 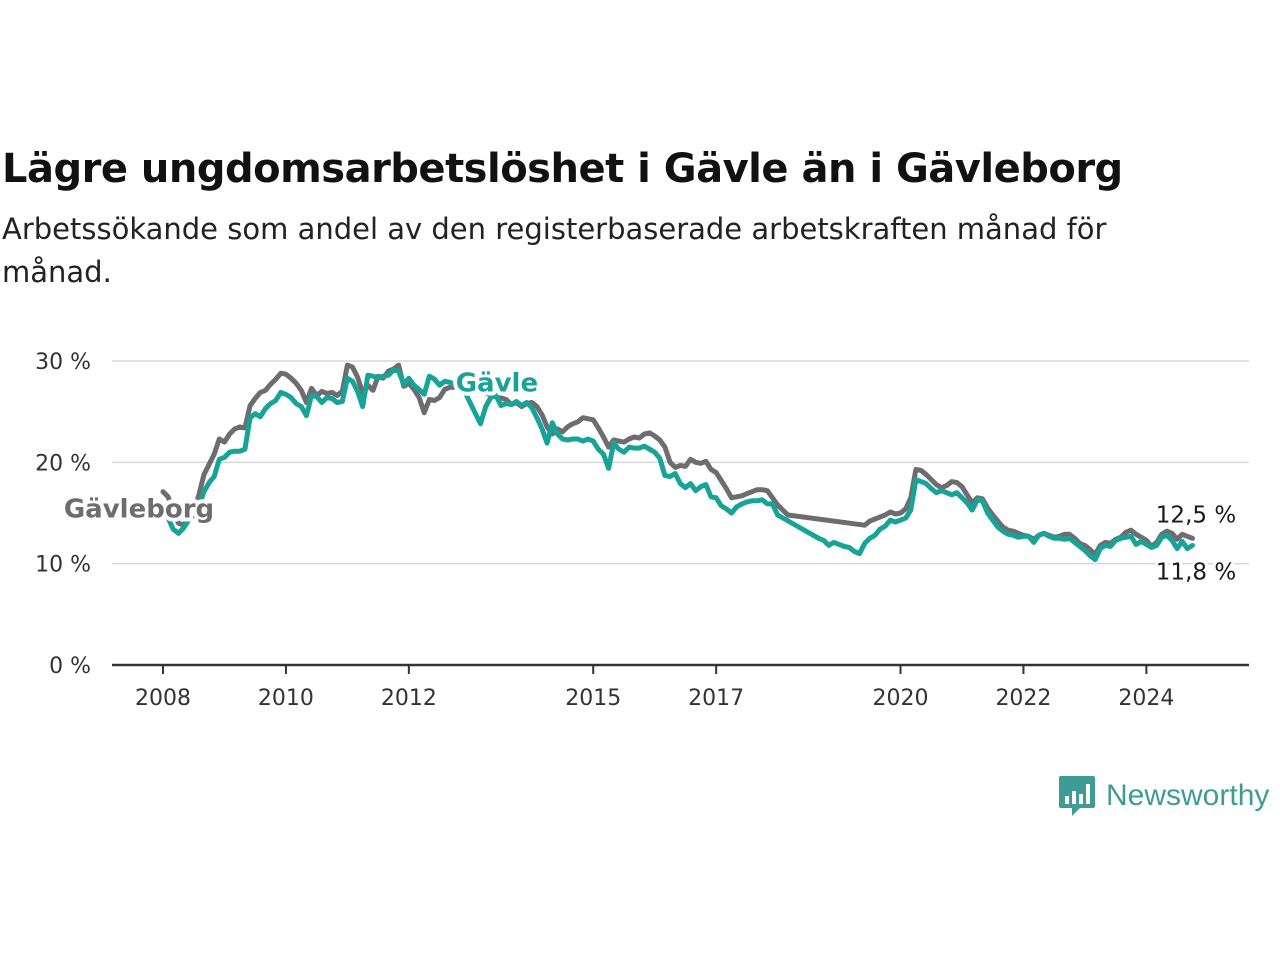 What do you see at coordinates (139, 510) in the screenshot?
I see `series-label-gavleborg: Gävleborg` at bounding box center [139, 510].